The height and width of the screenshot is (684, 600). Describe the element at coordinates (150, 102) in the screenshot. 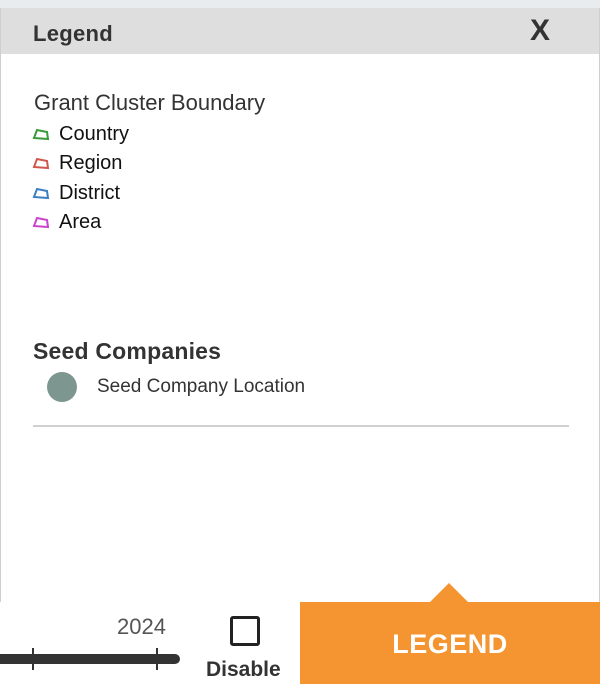

I see `grant-cluster-title: Grant Cluster Boundary` at that location.